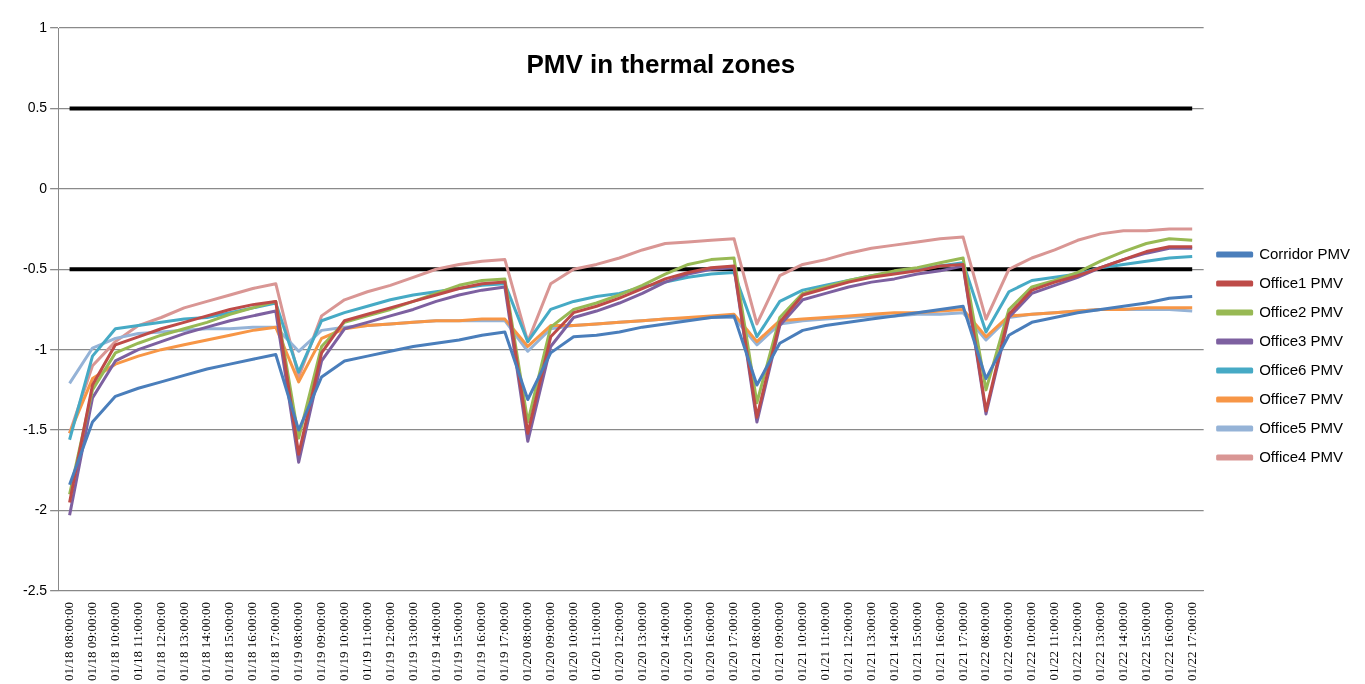 Image resolution: width=1365 pixels, height=684 pixels. What do you see at coordinates (35, 589) in the screenshot?
I see `y-tick-label: -2.5` at bounding box center [35, 589].